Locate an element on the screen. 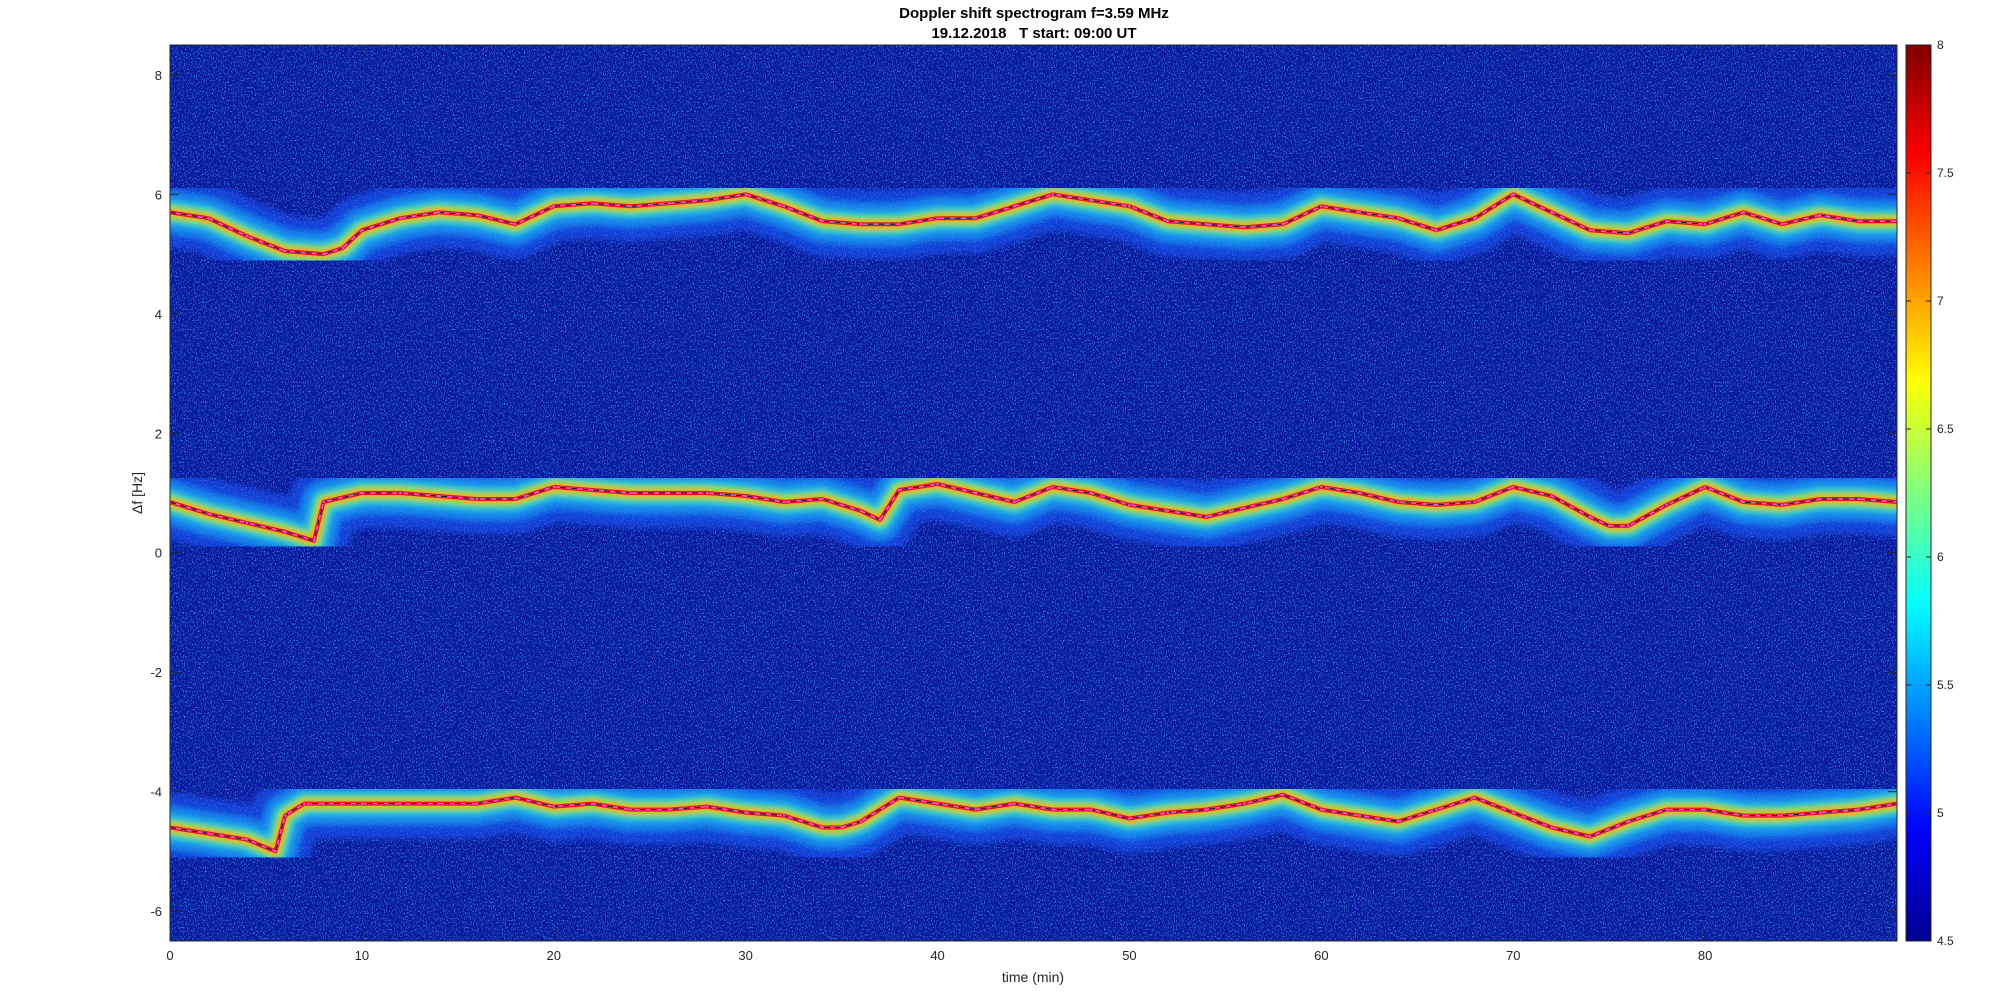  colorbar-tick-label: 6.5 is located at coordinates (1945, 429).